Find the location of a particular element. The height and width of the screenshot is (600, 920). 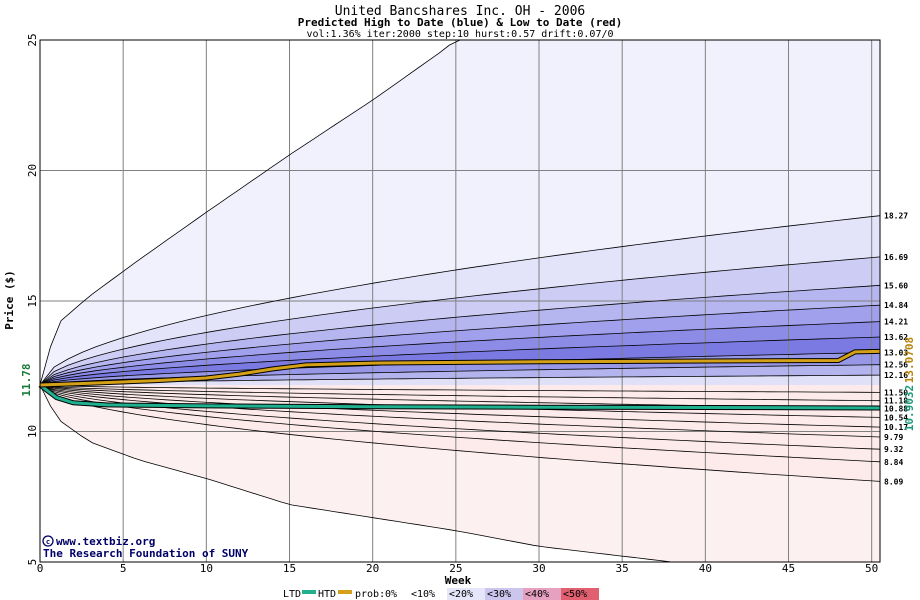

y-tick-label-0: 5 is located at coordinates (32, 562).